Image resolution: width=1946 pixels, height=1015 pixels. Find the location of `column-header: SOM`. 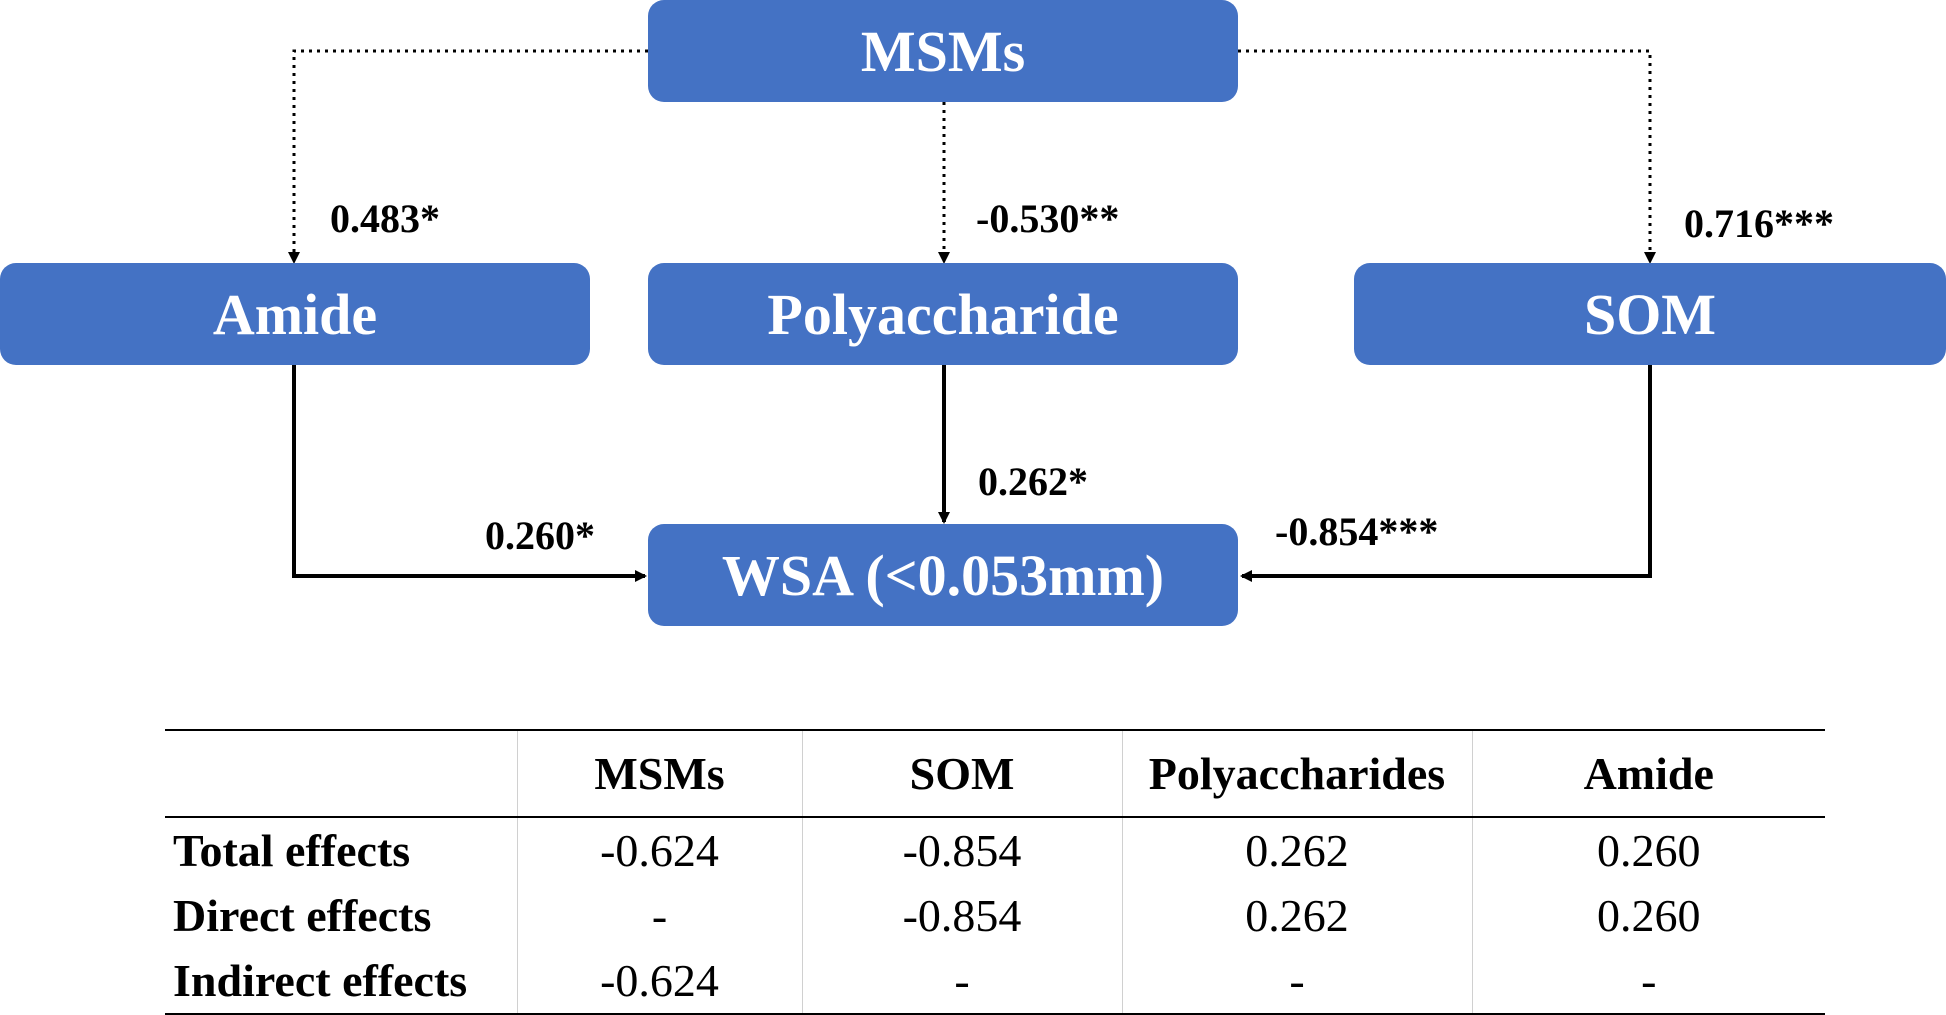

column-header: SOM is located at coordinates (961, 773).